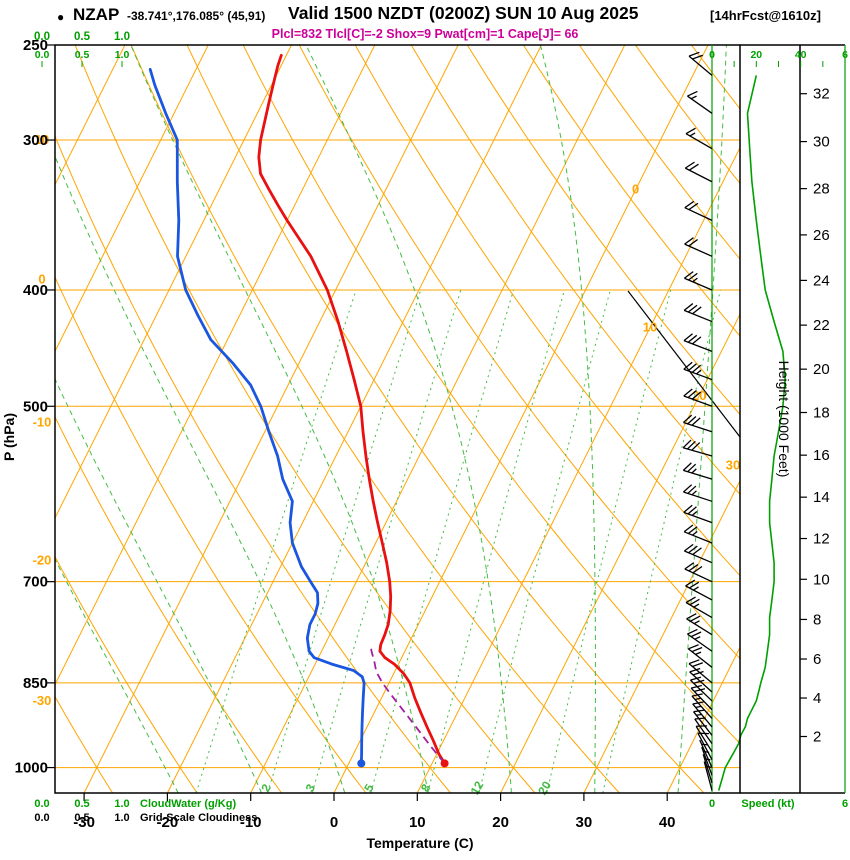 This screenshot has height=860, width=850. Describe the element at coordinates (198, 818) in the screenshot. I see `cloudiness-label: Grid-Scale Cloudiness` at that location.